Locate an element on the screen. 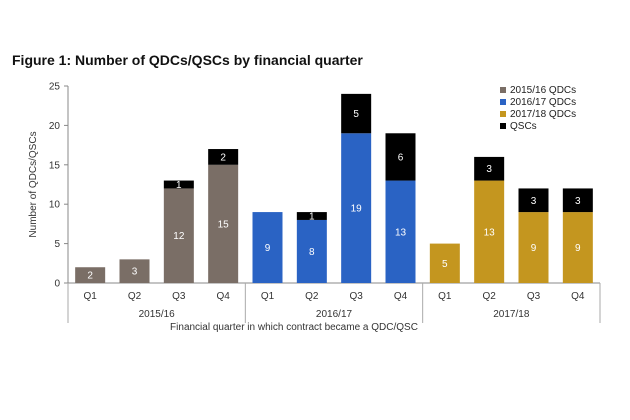 This screenshot has width=630, height=420. y-tick-label: 25 is located at coordinates (55, 87).